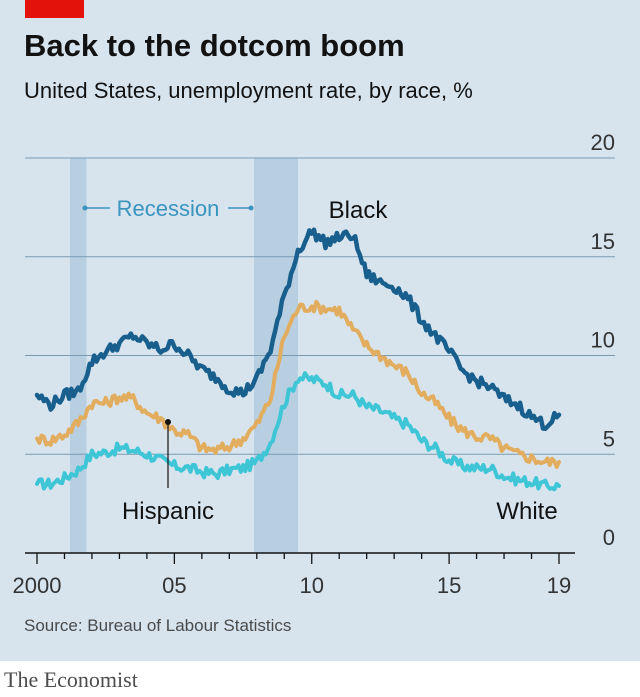 This screenshot has width=640, height=697. Describe the element at coordinates (526, 511) in the screenshot. I see `series-label-white: White` at that location.